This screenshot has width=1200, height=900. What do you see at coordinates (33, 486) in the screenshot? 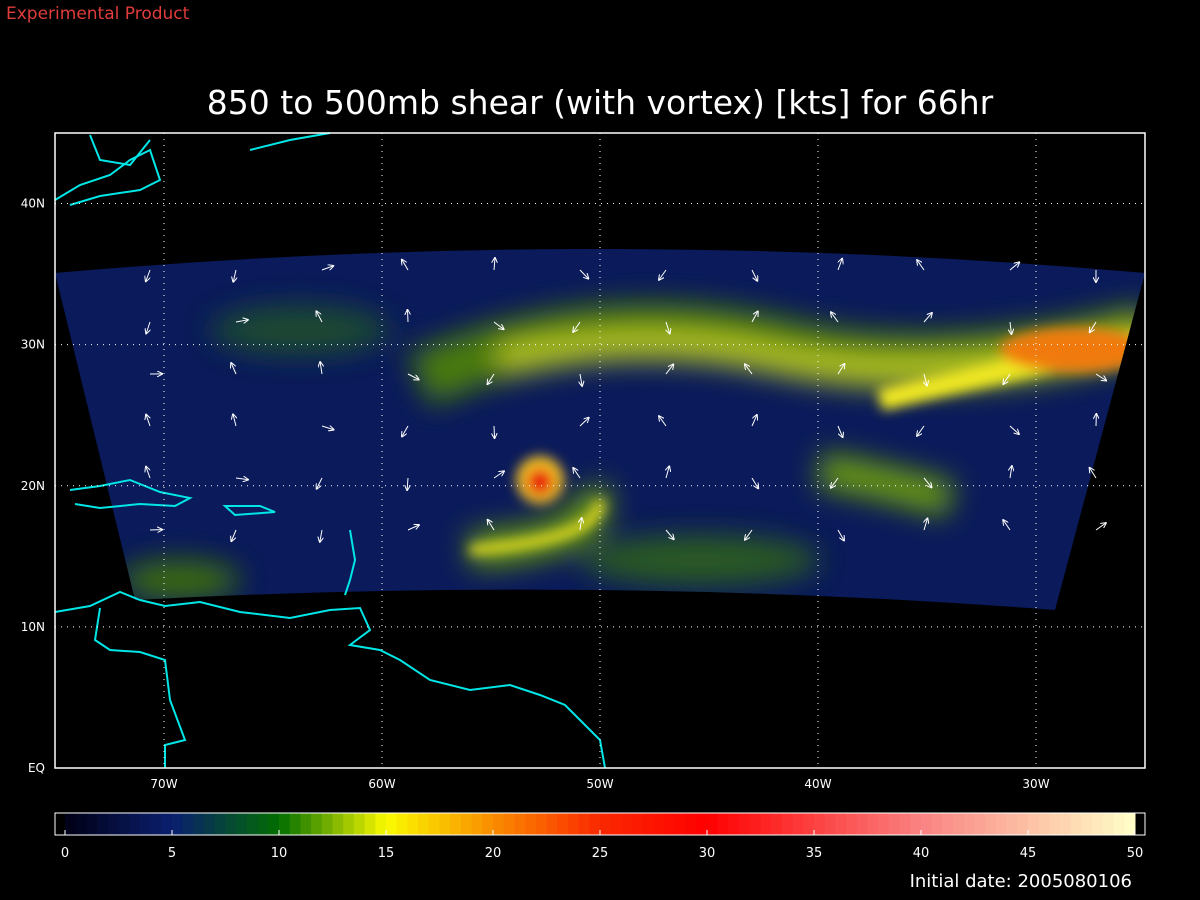
I see `lat-label: 20N` at bounding box center [33, 486].